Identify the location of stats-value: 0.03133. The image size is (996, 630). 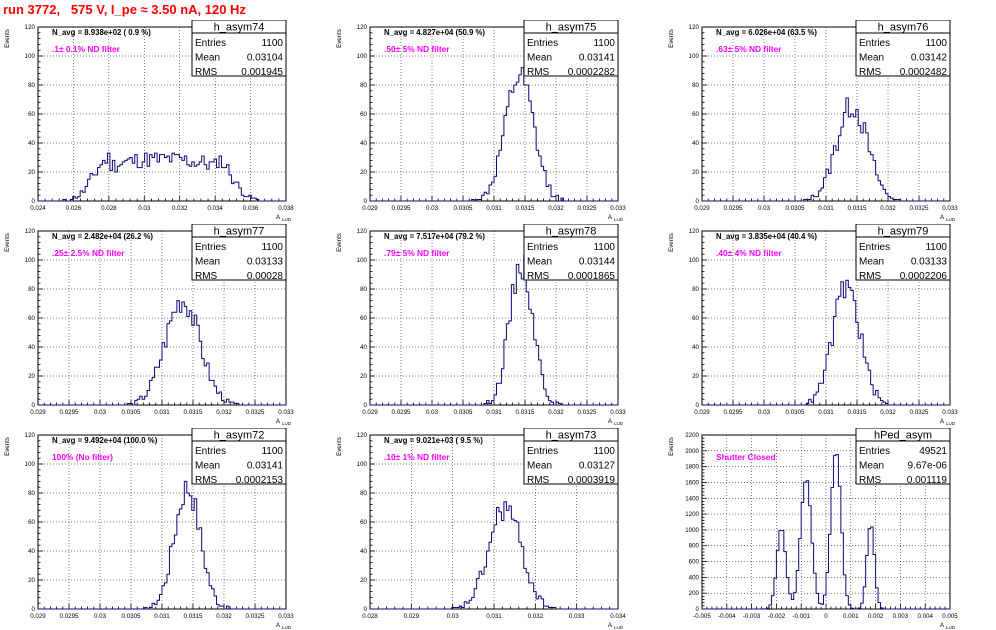
(265, 262).